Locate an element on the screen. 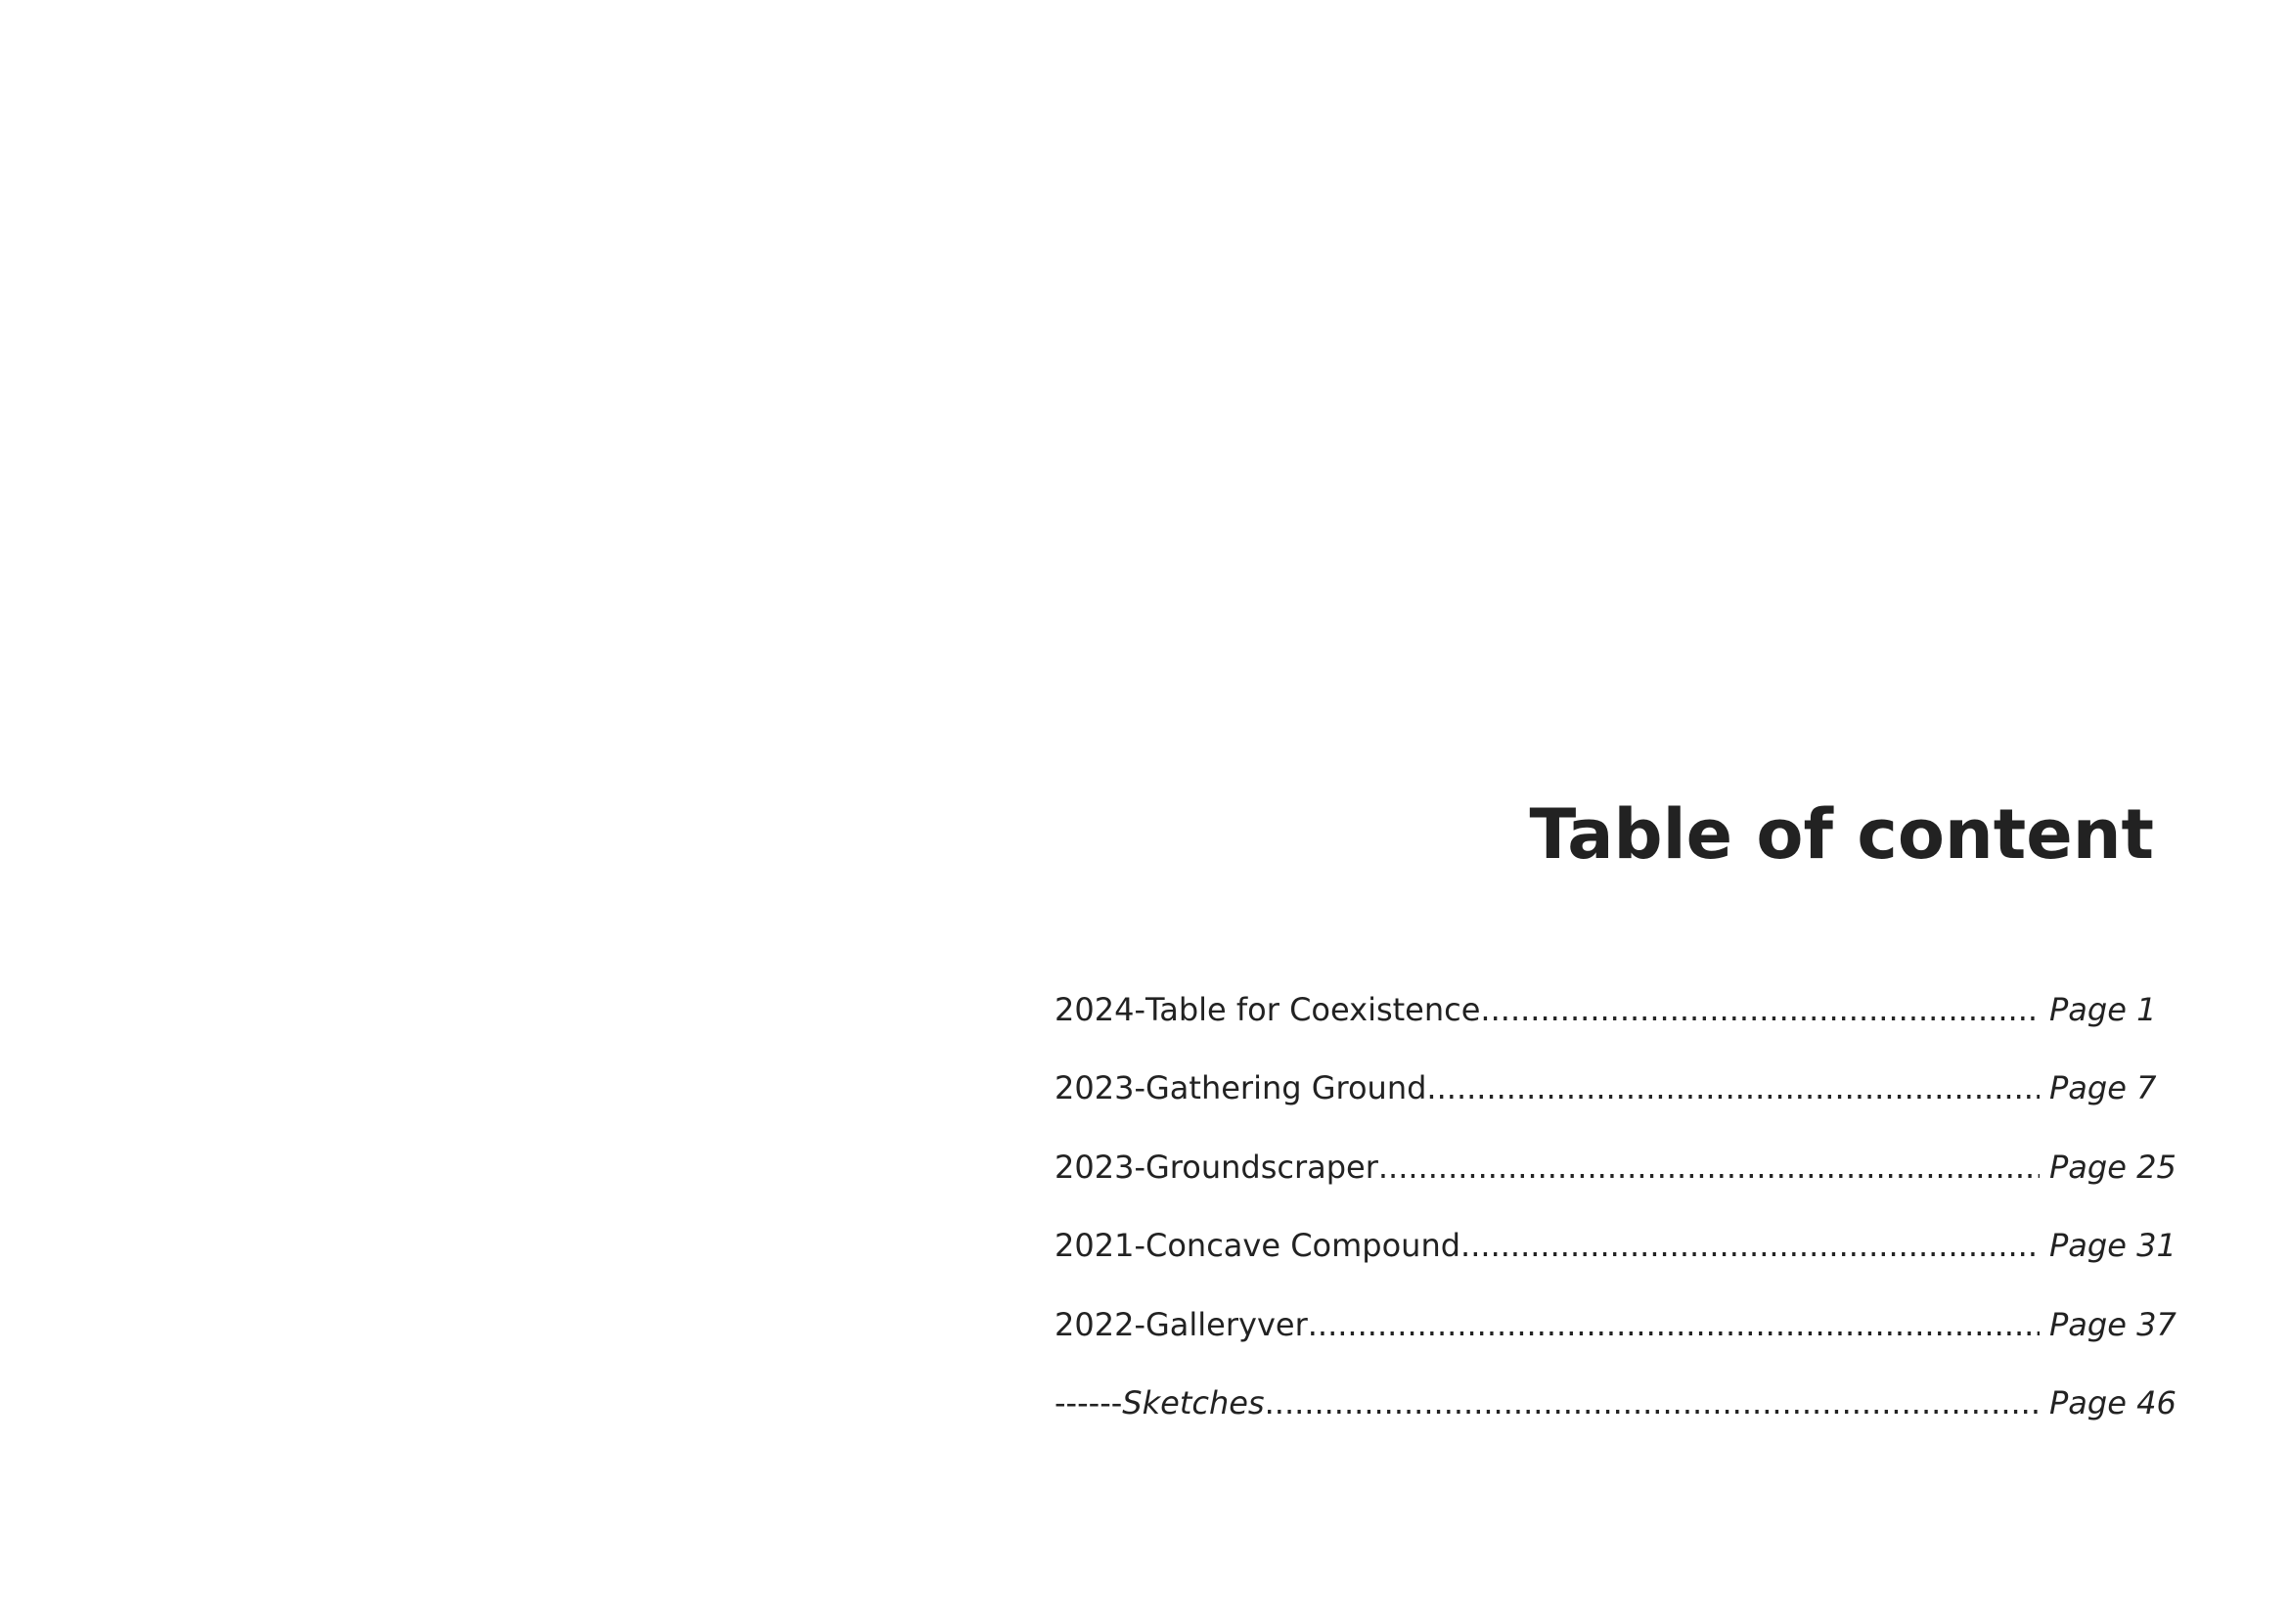 This screenshot has width=2289, height=1624. toc-entry-title: Gathering Ground is located at coordinates (1285, 1088).